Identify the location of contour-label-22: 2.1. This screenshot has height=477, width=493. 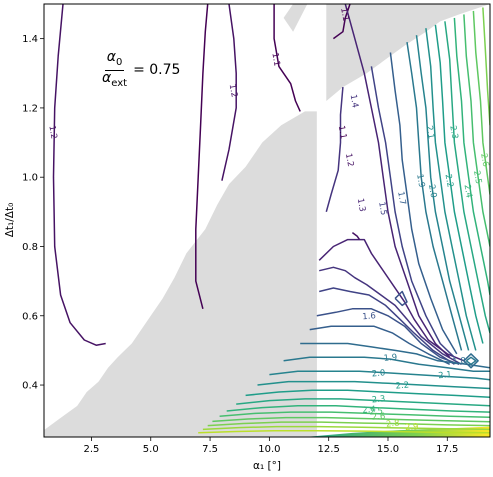
(445, 375).